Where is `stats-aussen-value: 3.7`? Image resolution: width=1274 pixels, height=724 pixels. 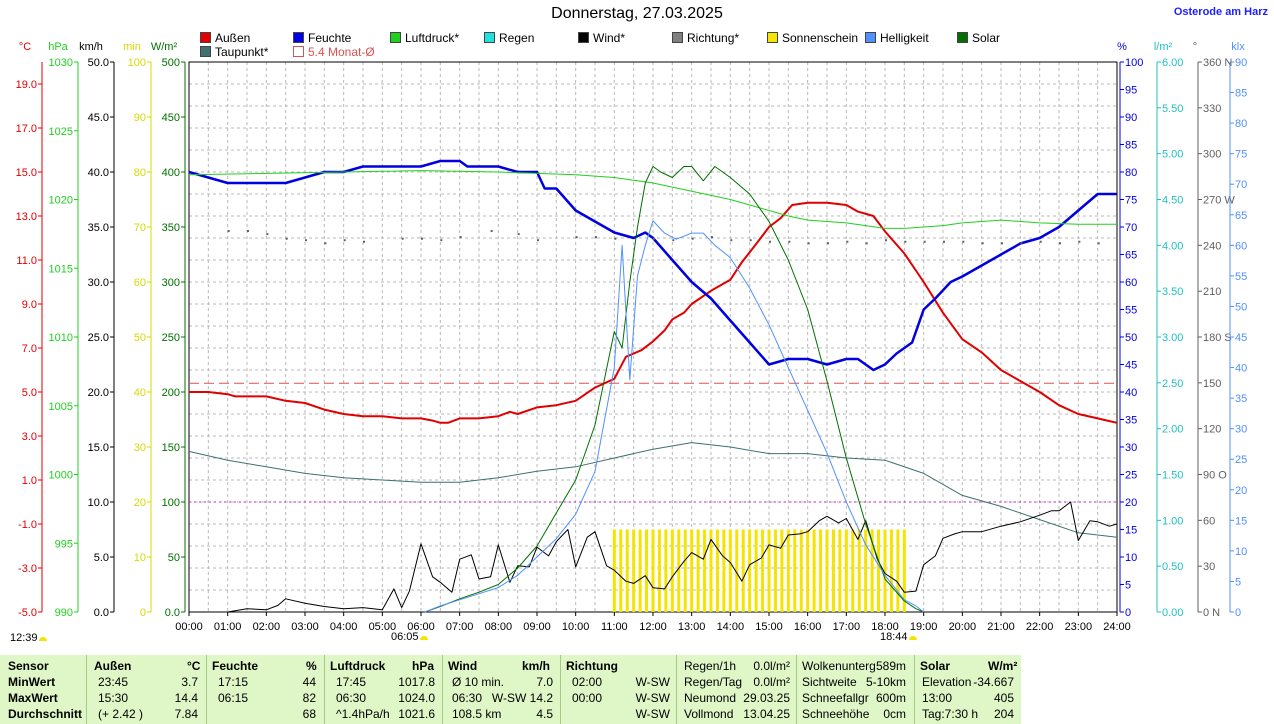
stats-aussen-value: 3.7 is located at coordinates (189, 682).